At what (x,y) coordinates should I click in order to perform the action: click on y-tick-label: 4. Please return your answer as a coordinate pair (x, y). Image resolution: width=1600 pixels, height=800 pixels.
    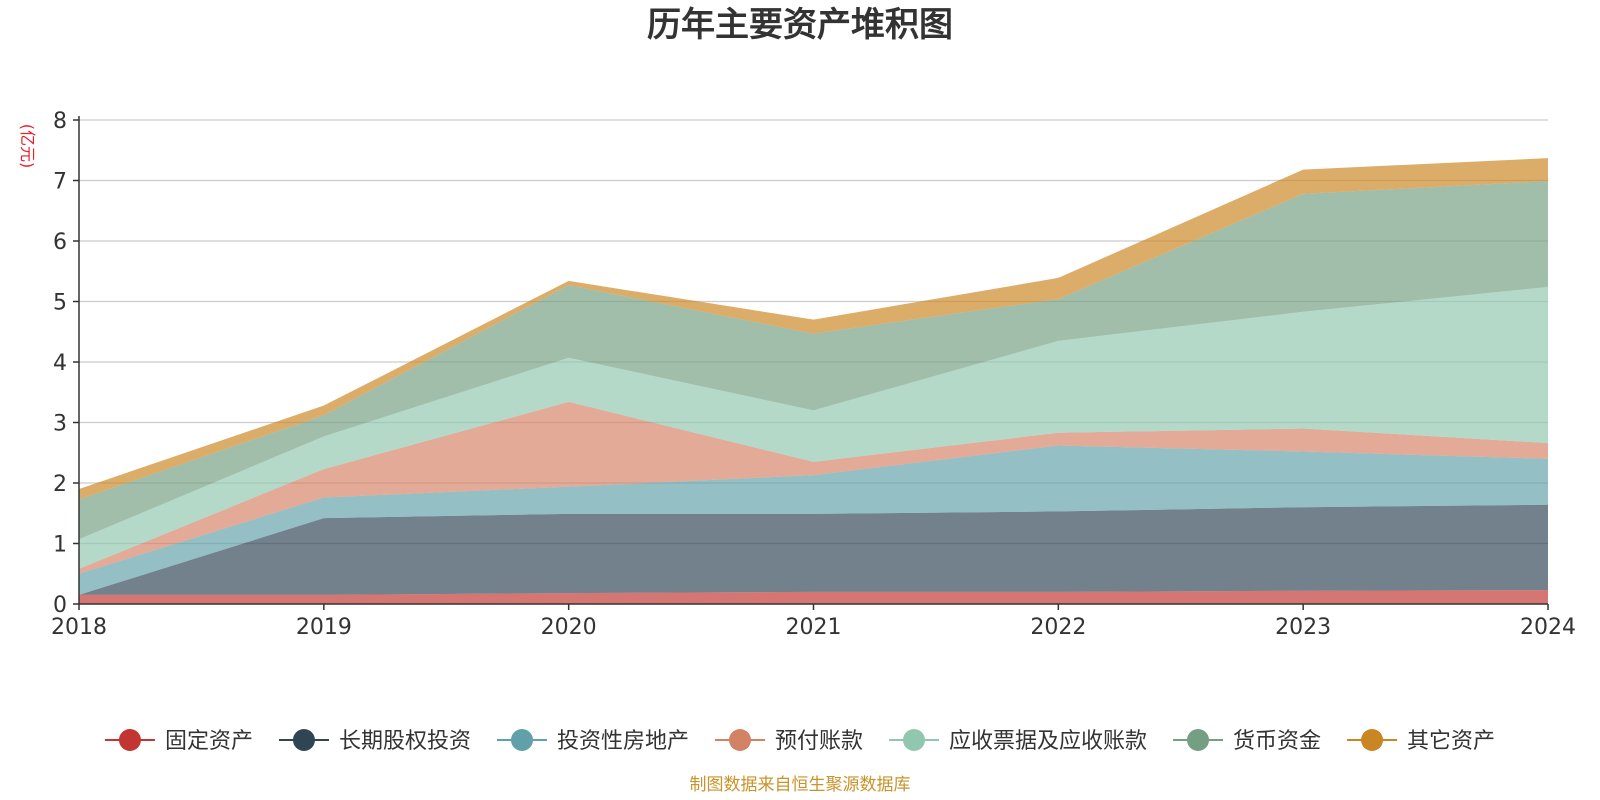
    Looking at the image, I should click on (60, 363).